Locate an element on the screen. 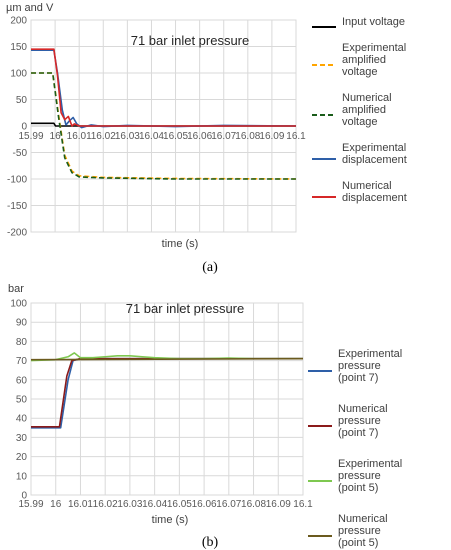  y-tick-label: -100 is located at coordinates (17, 180).